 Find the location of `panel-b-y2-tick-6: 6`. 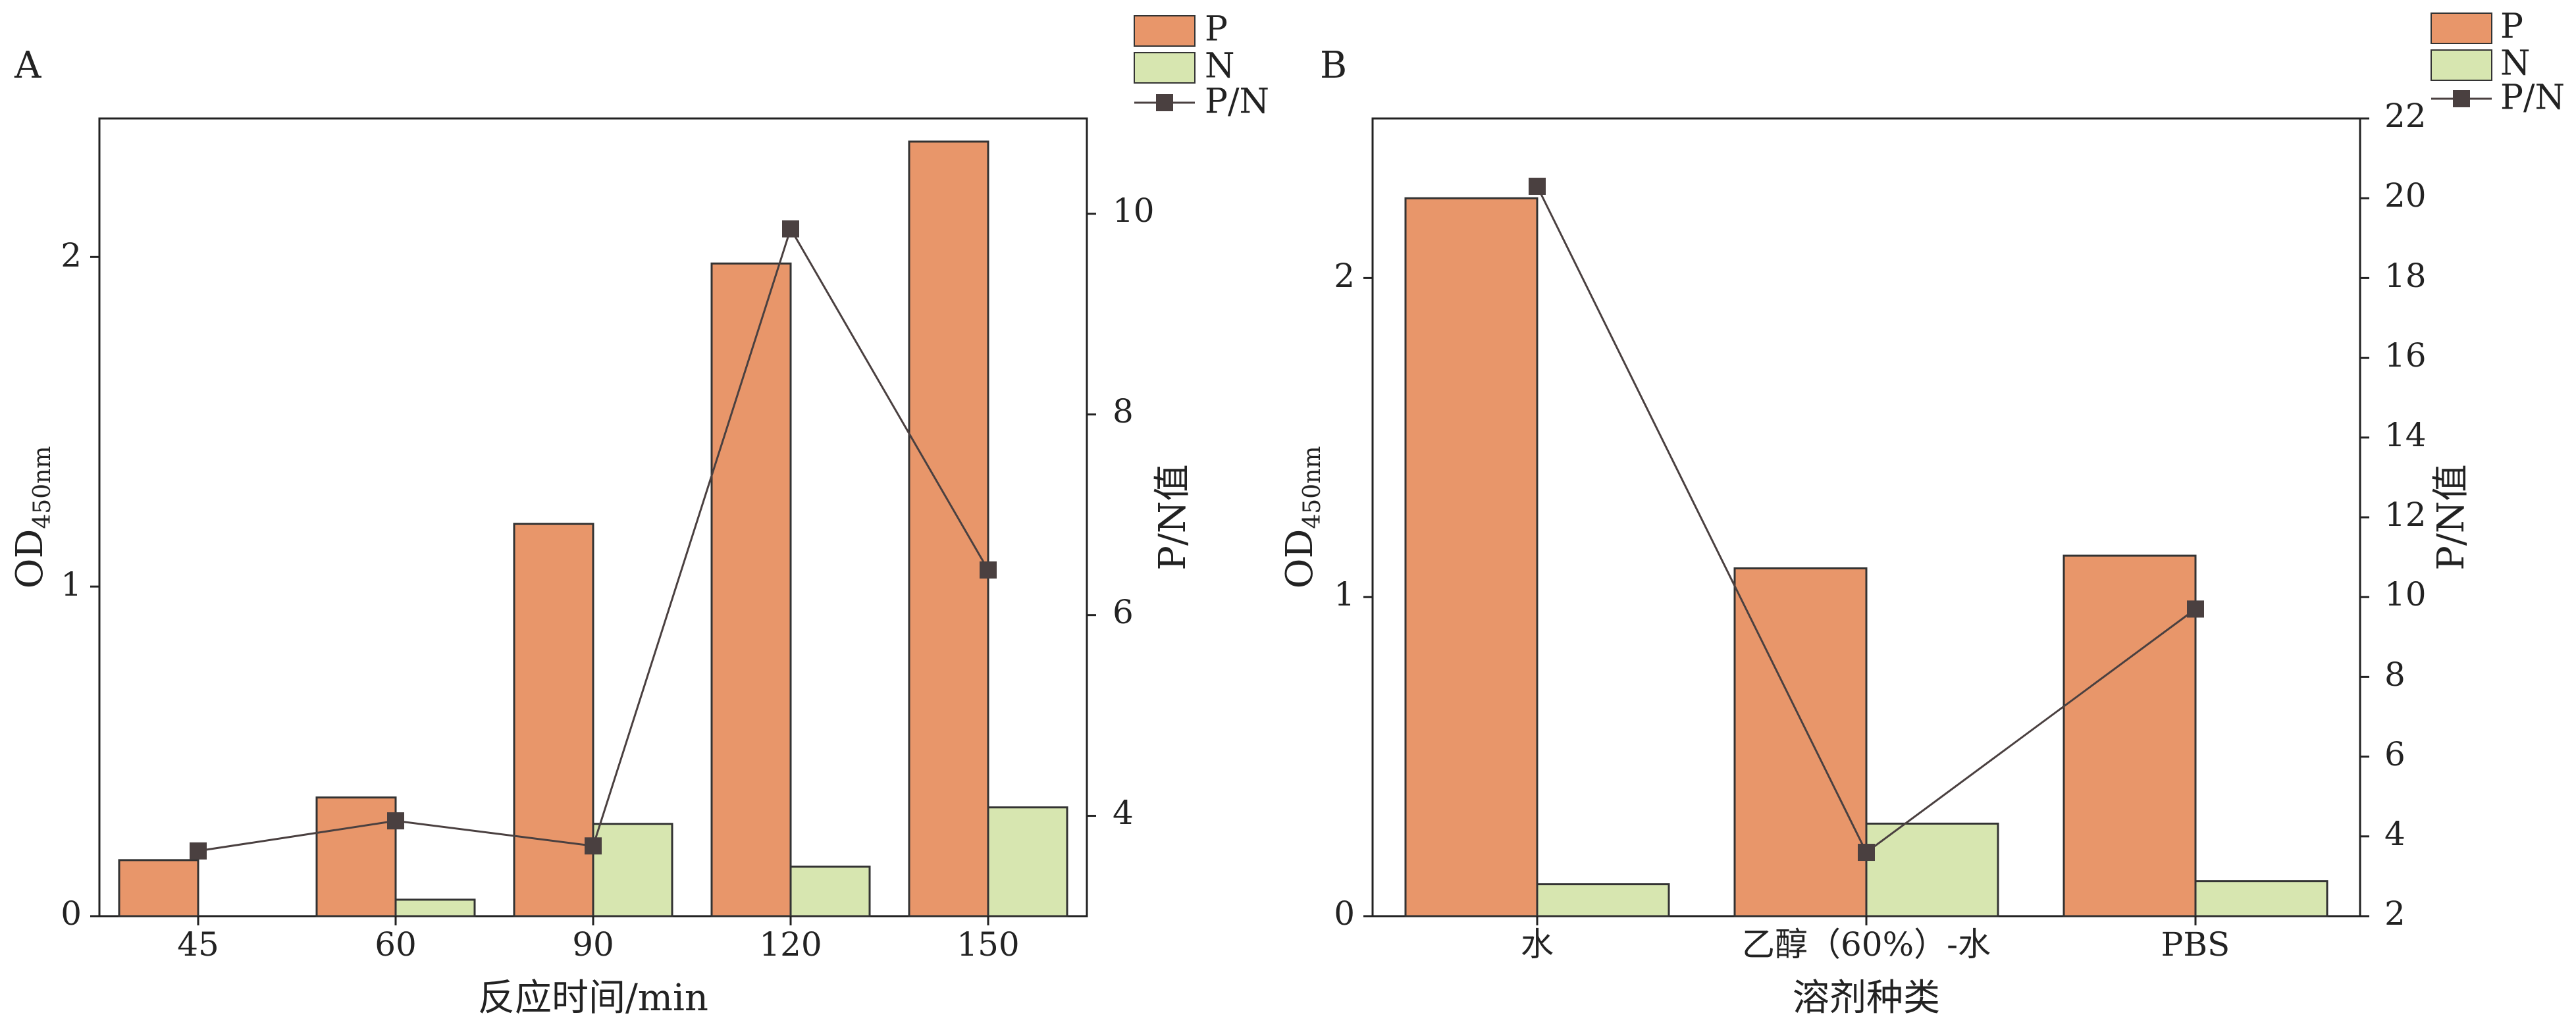

panel-b-y2-tick-6: 6 is located at coordinates (2394, 754).